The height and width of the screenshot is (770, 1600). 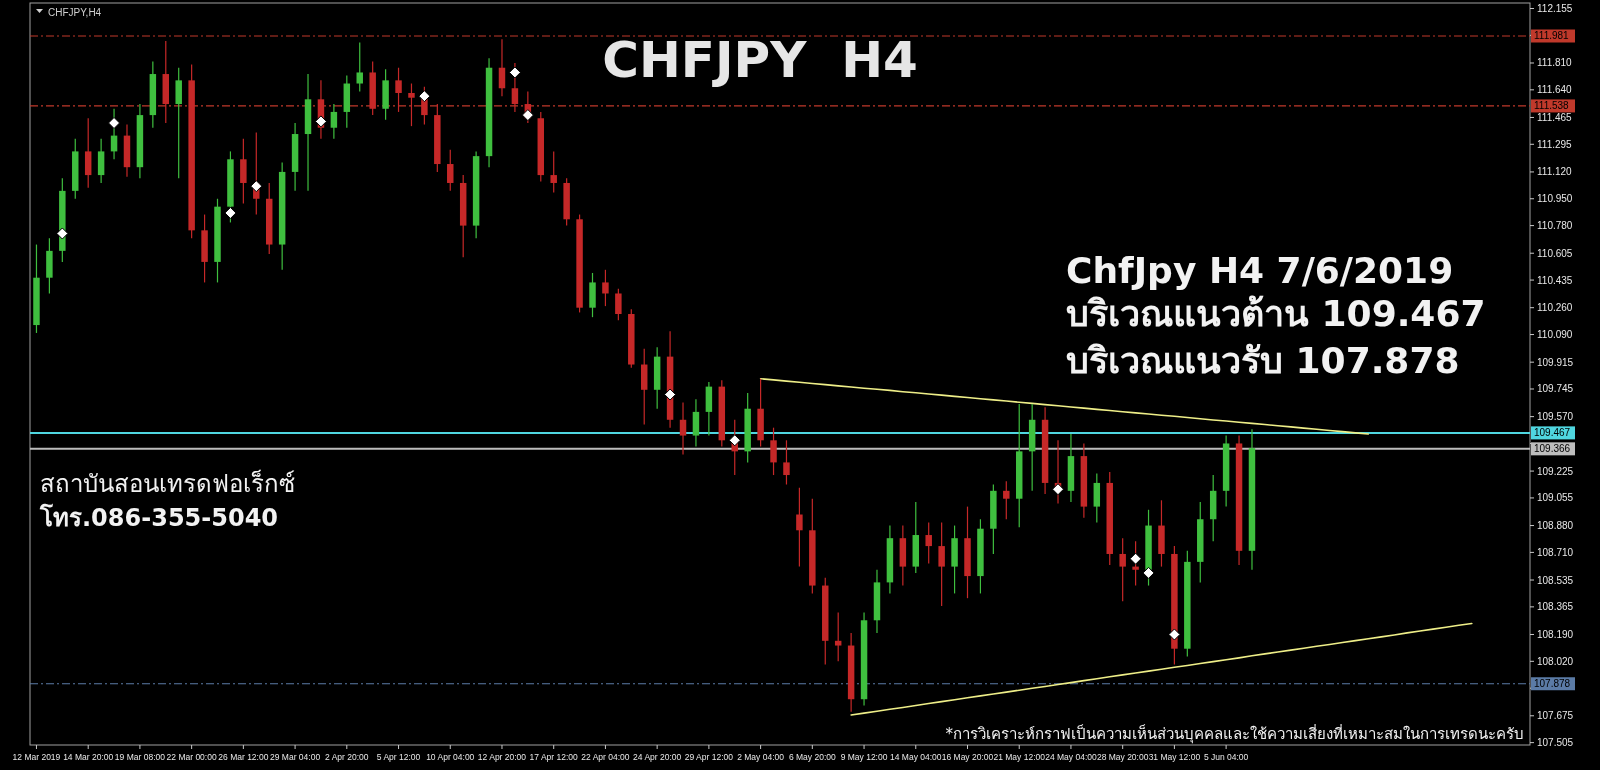 What do you see at coordinates (1555, 63) in the screenshot?
I see `y-tick-label: 111.810` at bounding box center [1555, 63].